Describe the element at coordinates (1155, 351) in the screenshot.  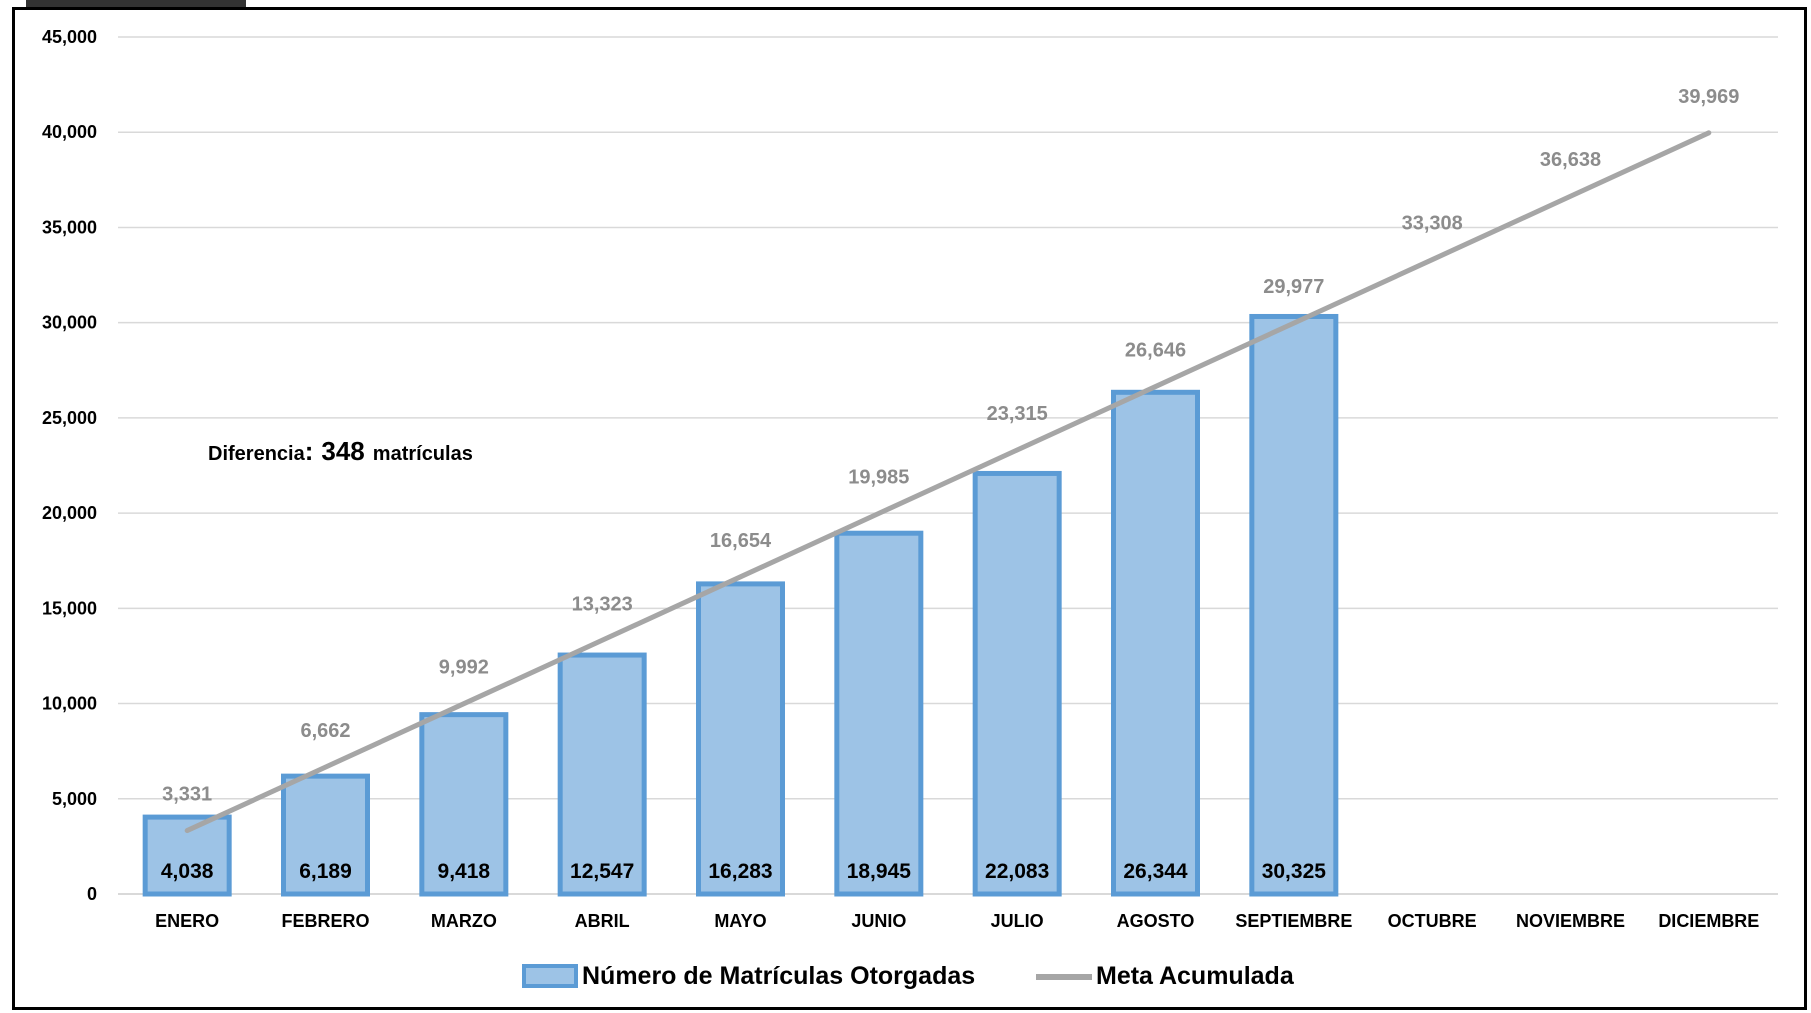
I see `meta-value-label: 26,646` at that location.